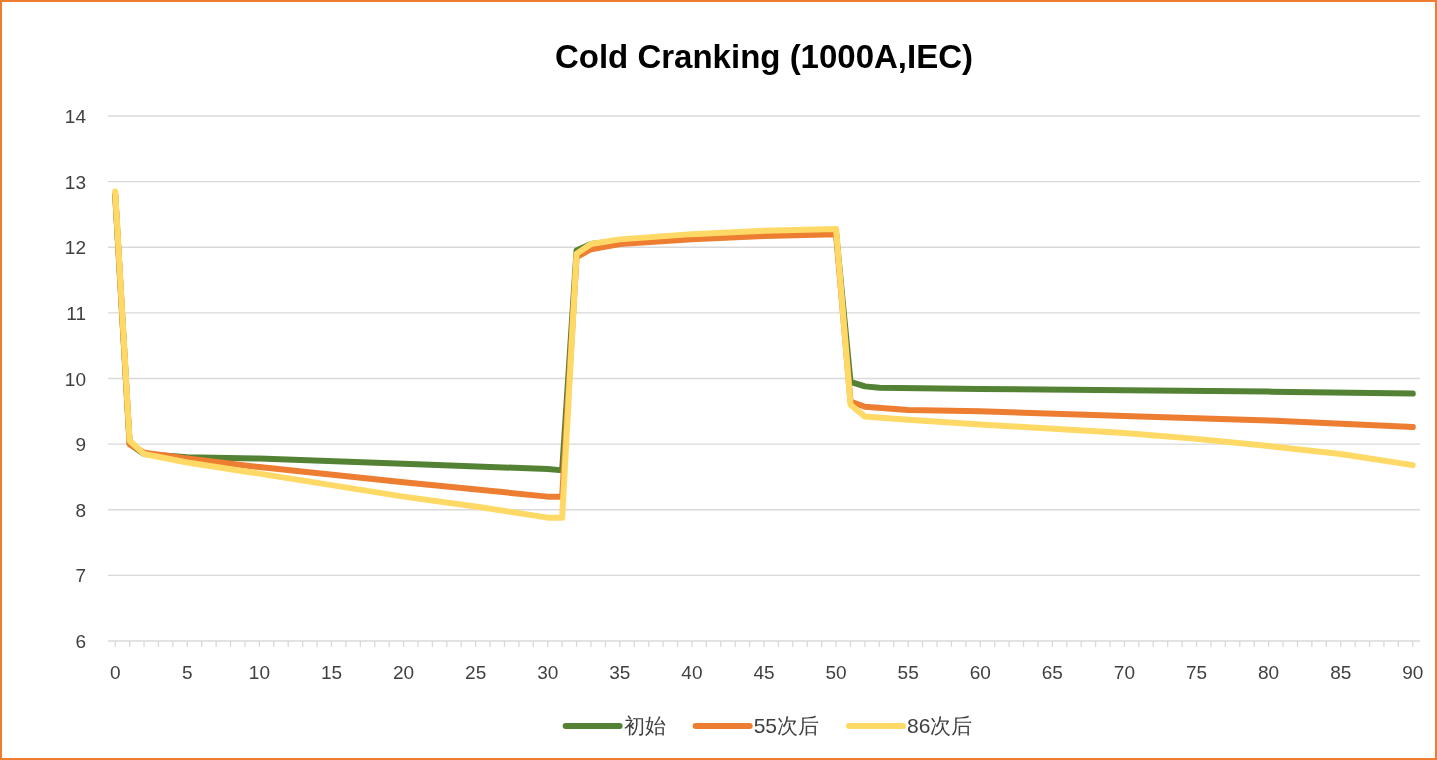 The height and width of the screenshot is (760, 1437). Describe the element at coordinates (548, 672) in the screenshot. I see `x-tick-label: 30` at that location.